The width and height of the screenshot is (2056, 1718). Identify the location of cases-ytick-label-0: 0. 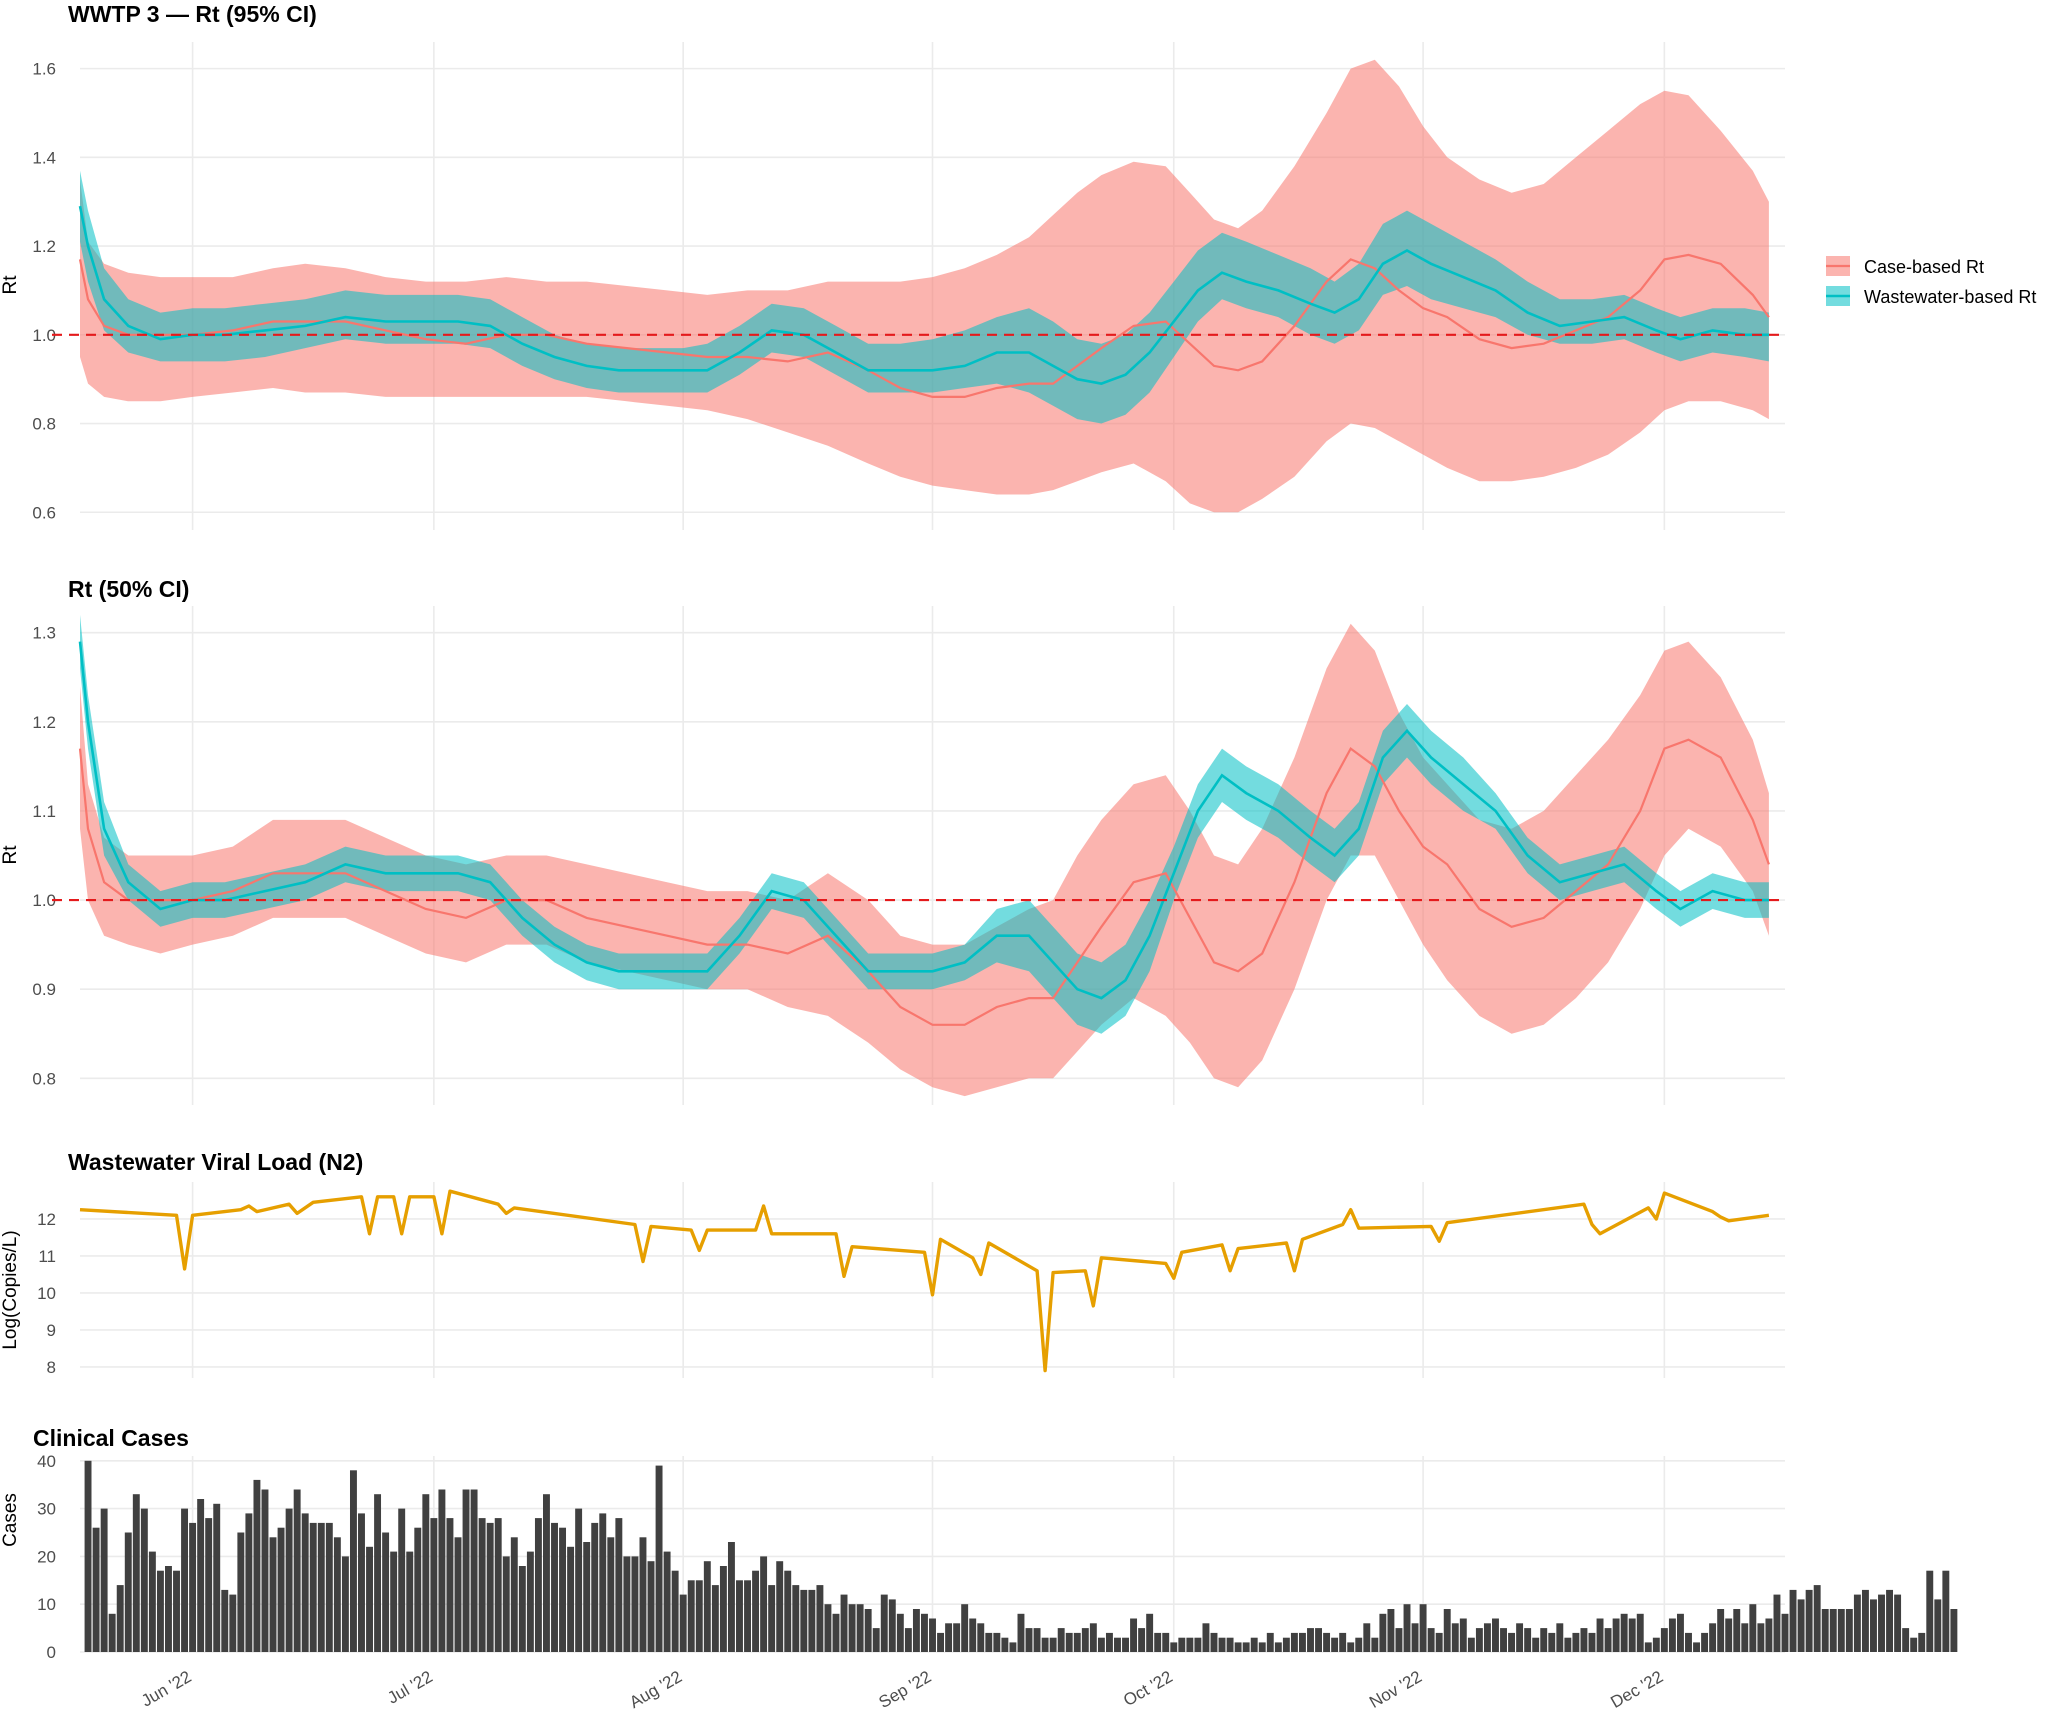
(51, 1652).